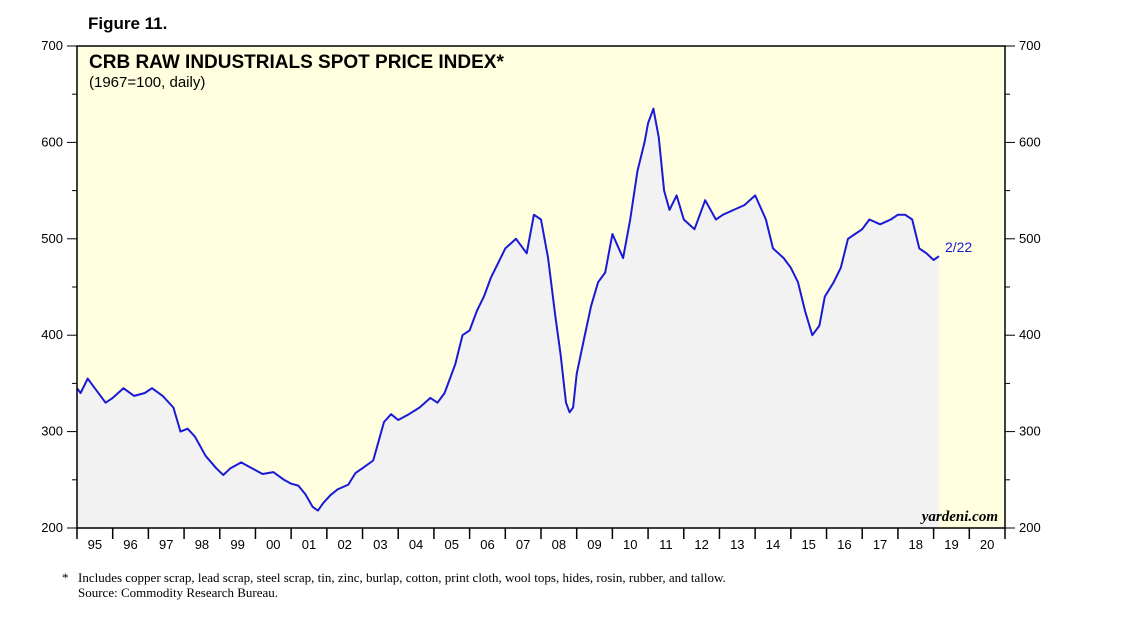 The image size is (1138, 621). What do you see at coordinates (166, 544) in the screenshot?
I see `x-tick-label: 97` at bounding box center [166, 544].